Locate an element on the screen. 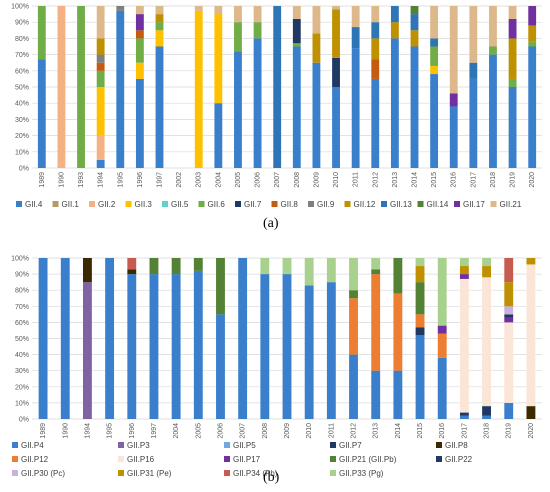 The width and height of the screenshot is (550, 492). y-tick-label: 40% is located at coordinates (22, 104).